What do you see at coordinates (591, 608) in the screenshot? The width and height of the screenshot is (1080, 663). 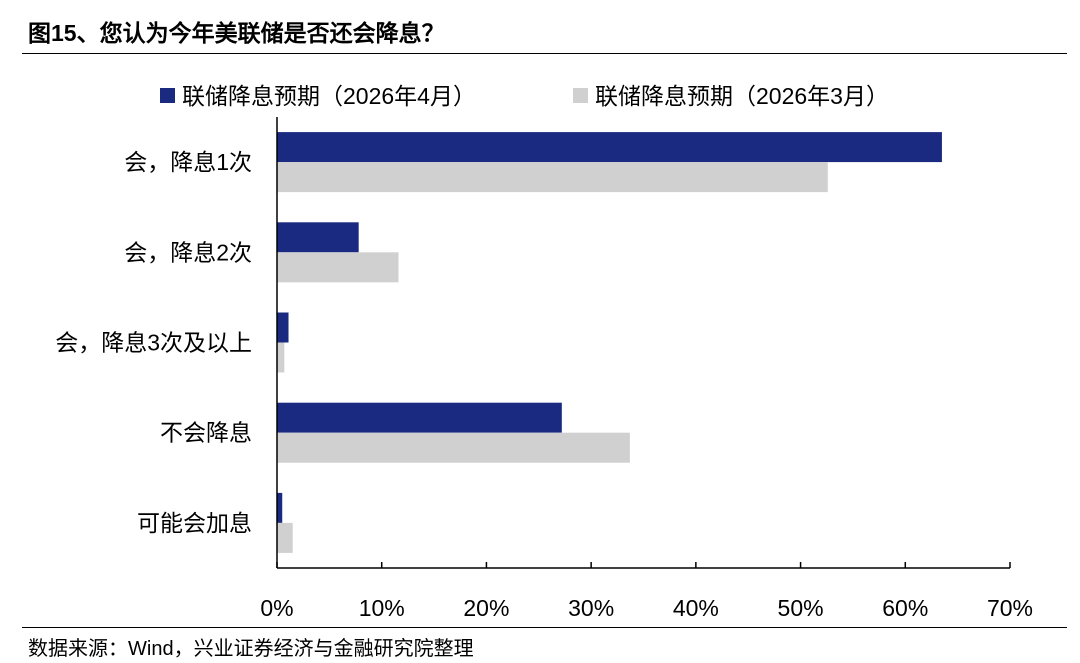 I see `x-tick-label: 30%` at bounding box center [591, 608].